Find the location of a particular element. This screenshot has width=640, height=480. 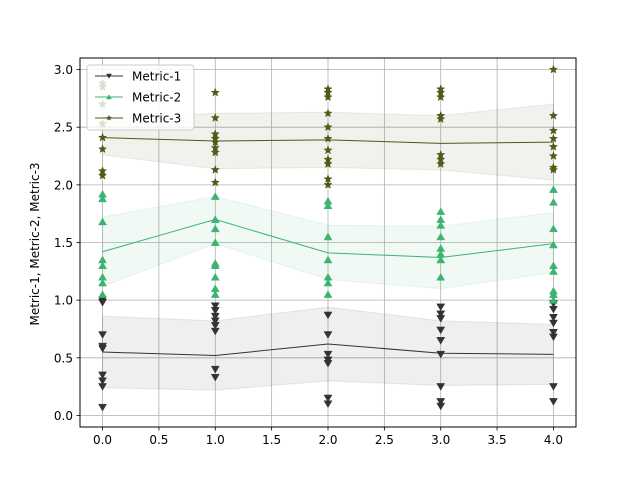

y-tick-label: 1.5 is located at coordinates (63, 243).